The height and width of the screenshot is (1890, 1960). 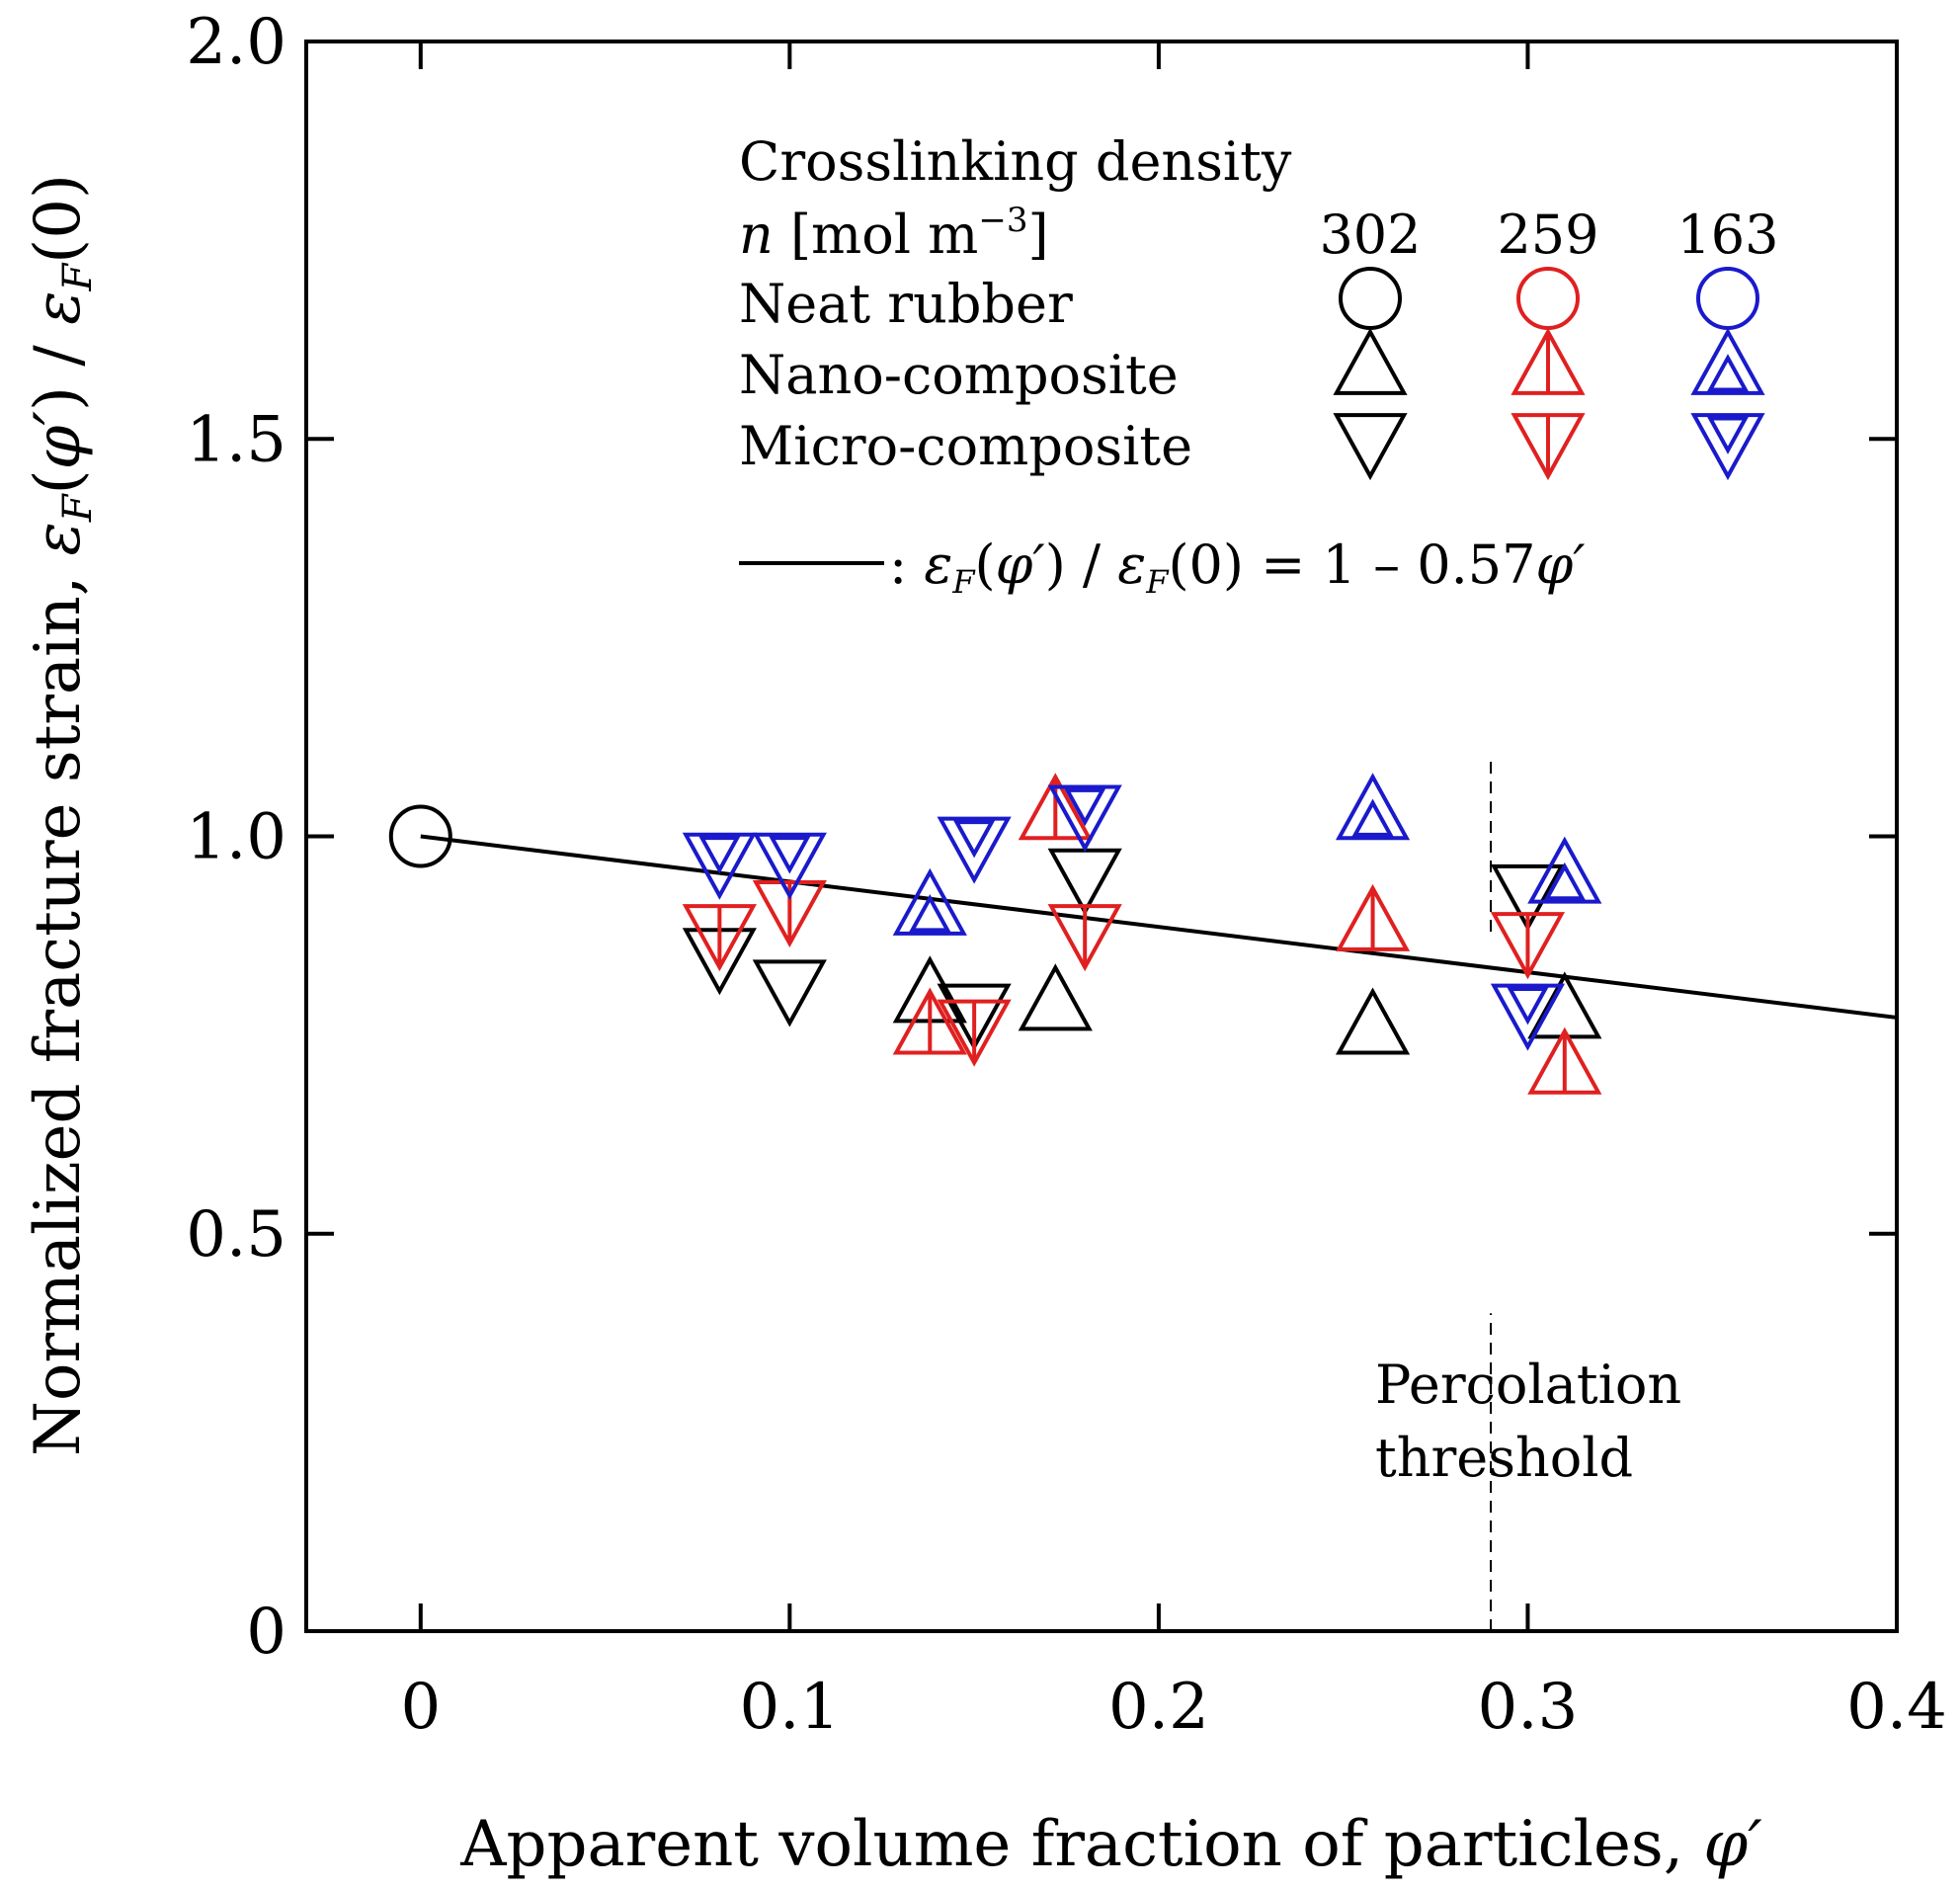 I want to click on legend-marker-302-micro-outline, so click(x=1370, y=447).